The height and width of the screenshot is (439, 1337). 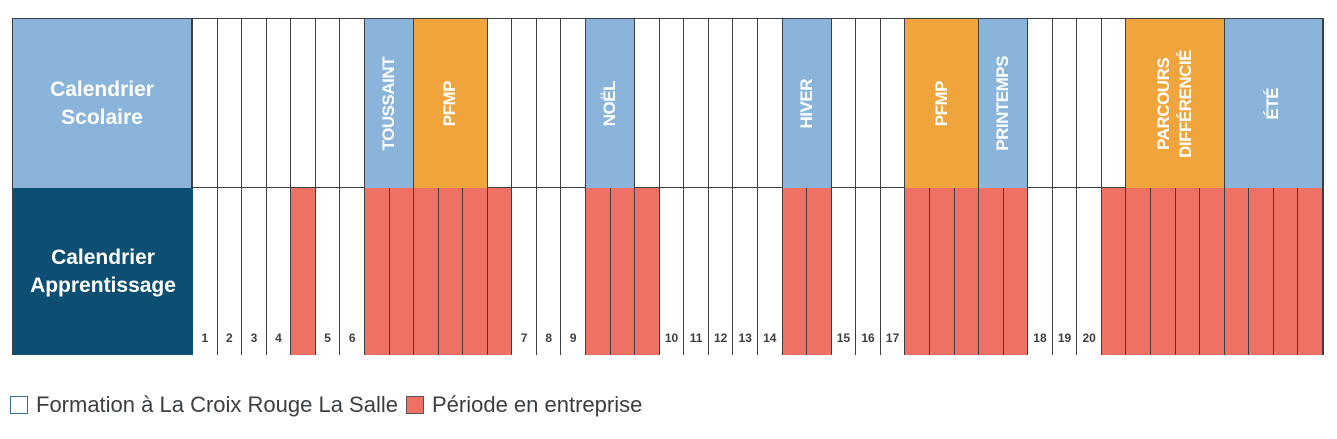 I want to click on period-vacation: NOËL, so click(x=611, y=103).